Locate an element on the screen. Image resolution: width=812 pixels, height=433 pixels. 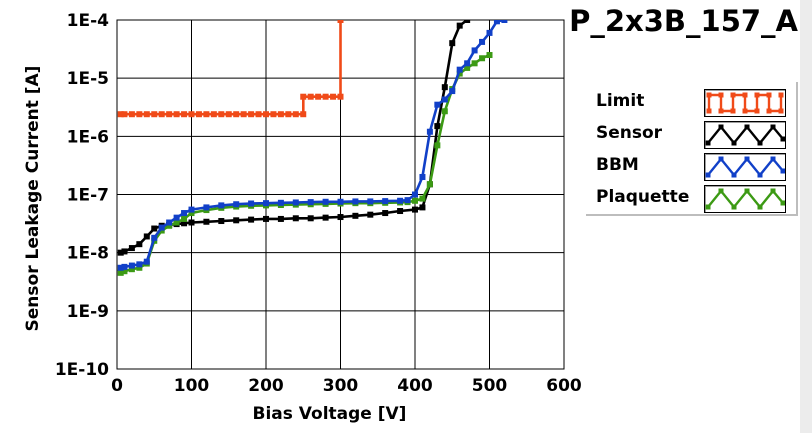
y-tick-label: 1E-8 is located at coordinates (88, 254).